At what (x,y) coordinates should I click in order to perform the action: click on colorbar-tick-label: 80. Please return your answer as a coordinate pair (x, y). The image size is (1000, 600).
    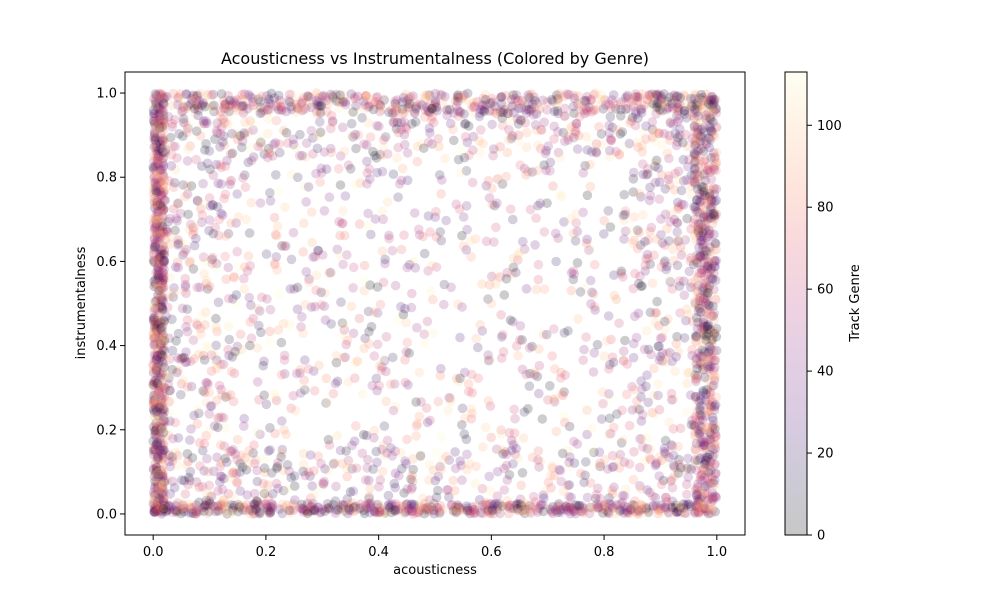
    Looking at the image, I should click on (825, 208).